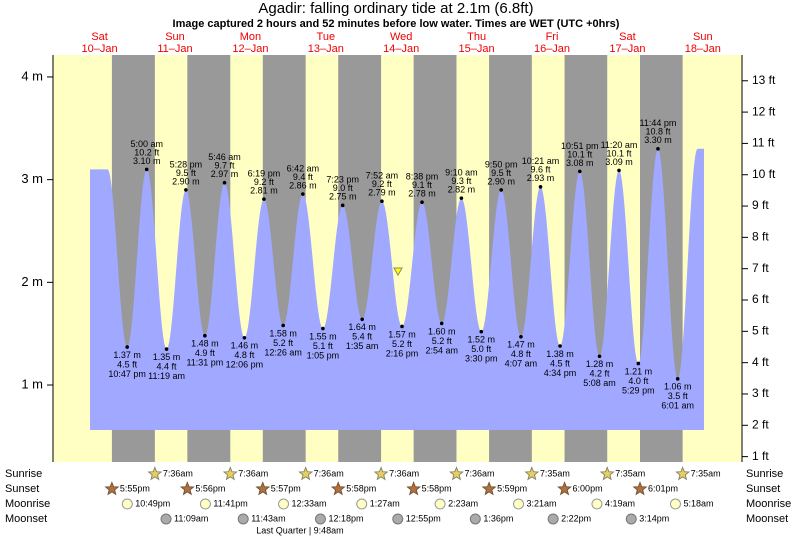  Describe the element at coordinates (250, 37) in the screenshot. I see `day-name: Mon` at that location.